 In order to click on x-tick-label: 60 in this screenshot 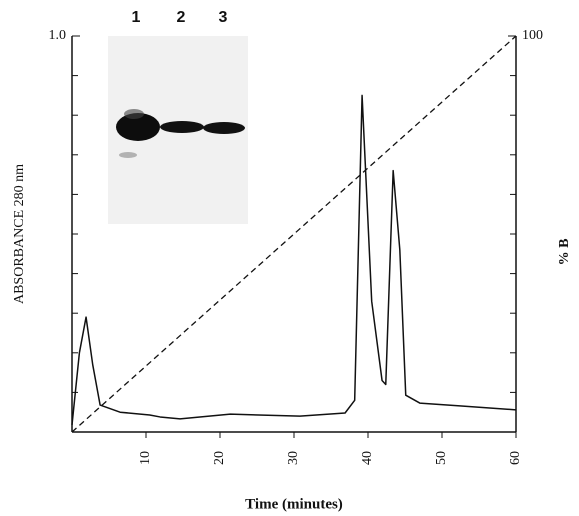, I will do `click(515, 458)`.